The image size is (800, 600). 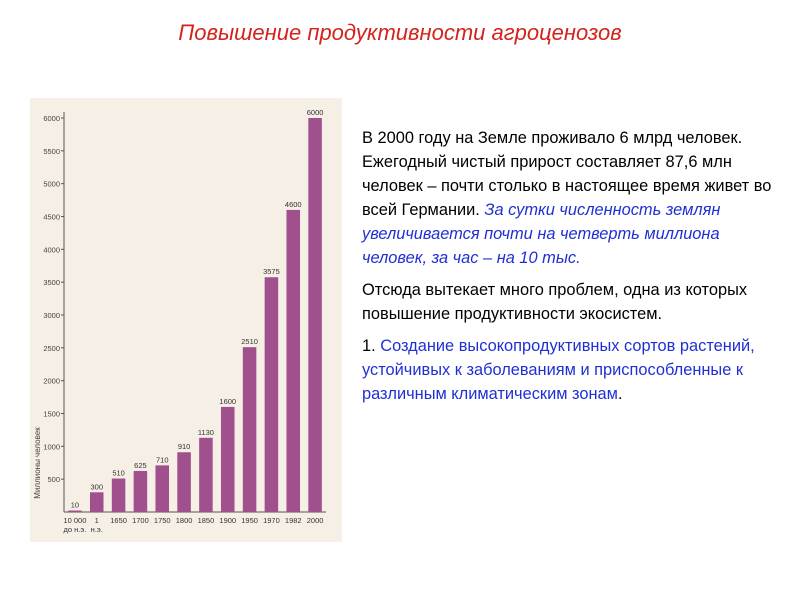 I want to click on x-tick-label: 1982, so click(x=293, y=520).